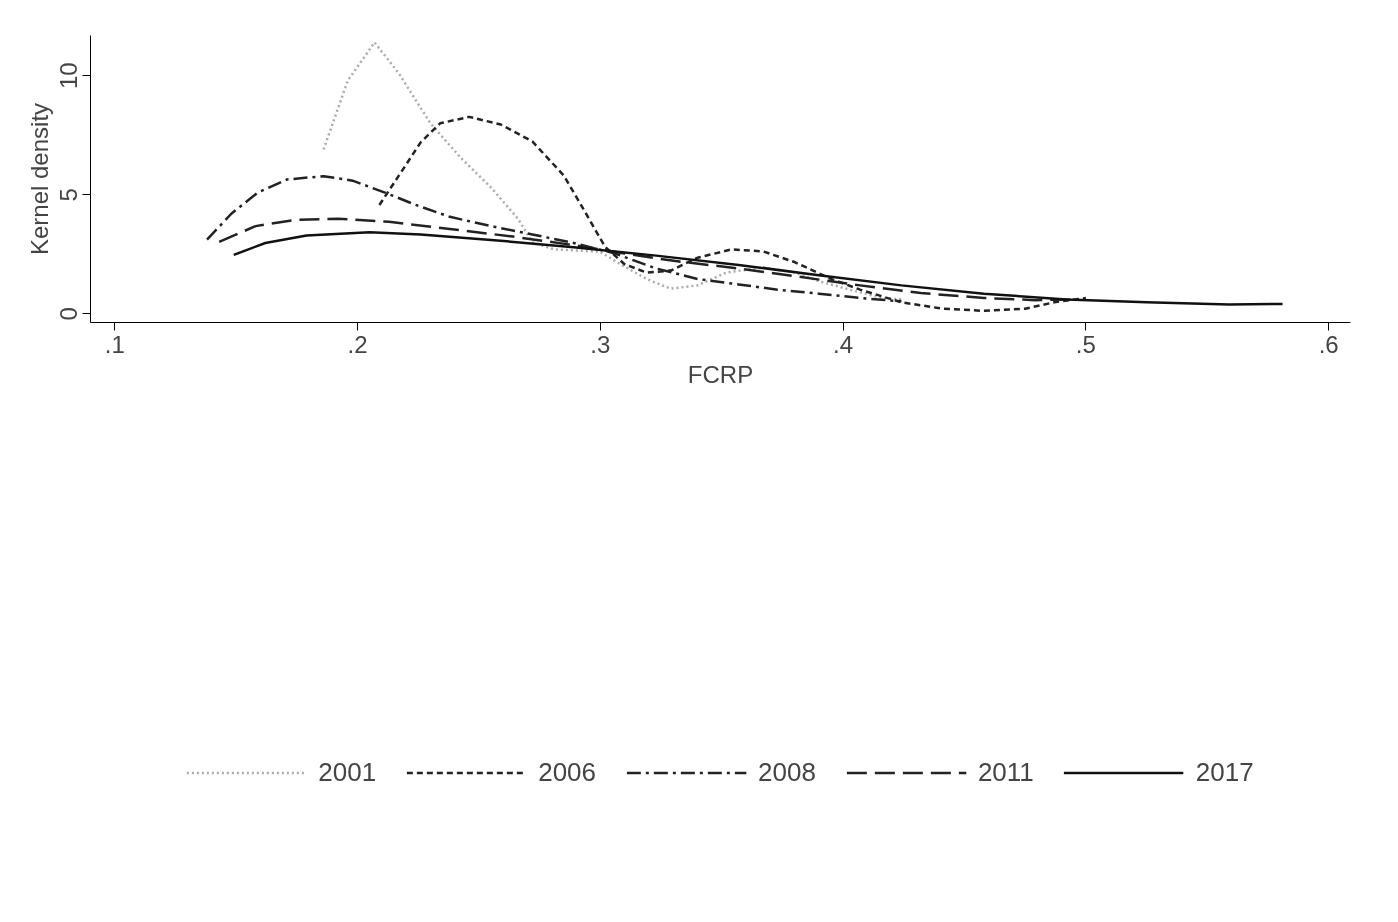 The width and height of the screenshot is (1398, 922). Describe the element at coordinates (357, 344) in the screenshot. I see `x-tick-label: .2` at that location.